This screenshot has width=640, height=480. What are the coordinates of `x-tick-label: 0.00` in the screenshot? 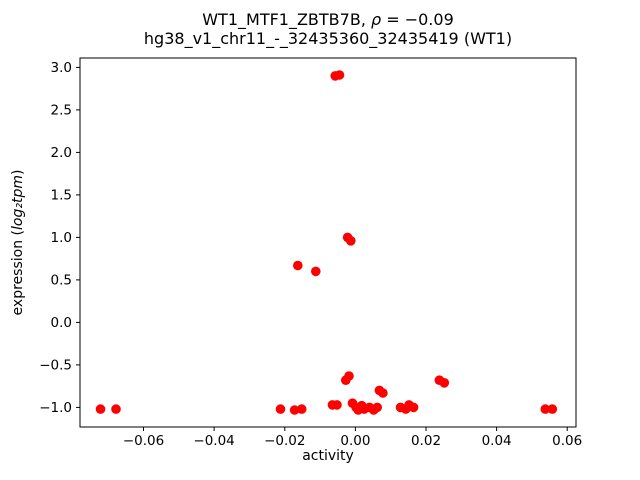 It's located at (355, 441).